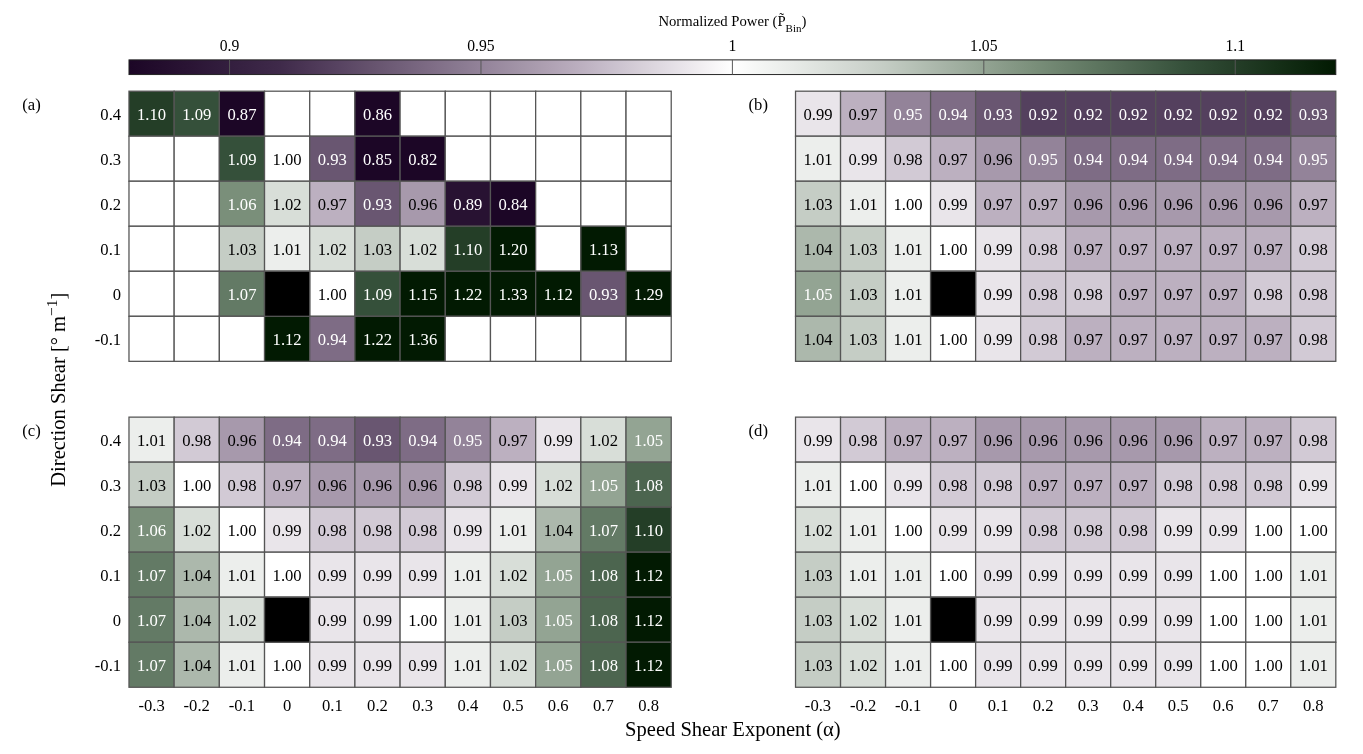 This screenshot has width=1363, height=754. What do you see at coordinates (1313, 705) in the screenshot?
I see `x-tick-label: 0.8` at bounding box center [1313, 705].